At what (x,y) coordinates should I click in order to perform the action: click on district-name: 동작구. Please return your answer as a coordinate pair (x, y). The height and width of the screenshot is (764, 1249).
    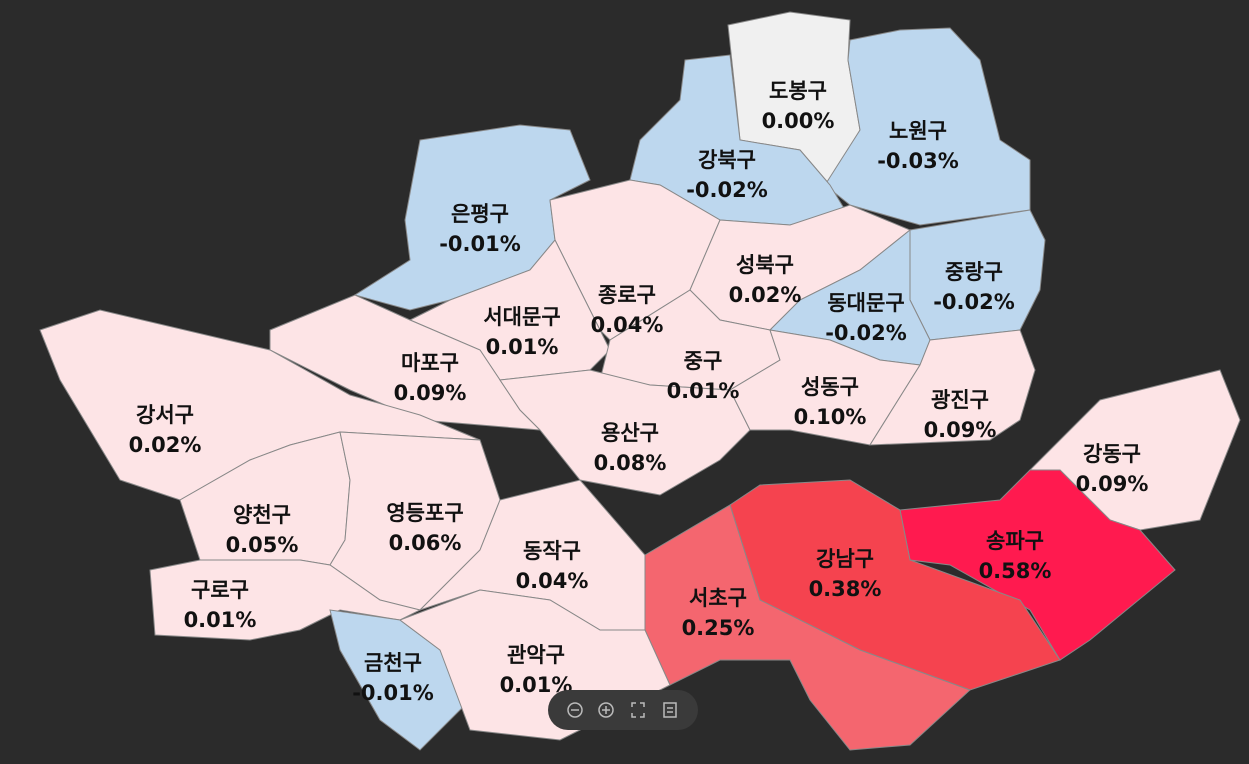
    Looking at the image, I should click on (552, 551).